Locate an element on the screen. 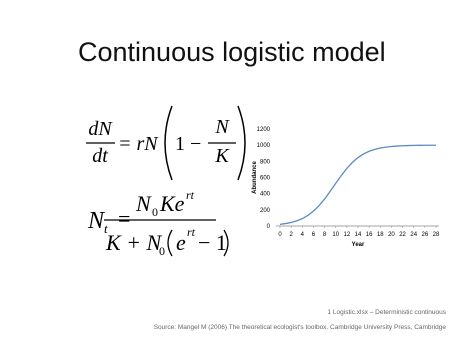 Image resolution: width=450 pixels, height=338 pixels. eq-text: e is located at coordinates (181, 242).